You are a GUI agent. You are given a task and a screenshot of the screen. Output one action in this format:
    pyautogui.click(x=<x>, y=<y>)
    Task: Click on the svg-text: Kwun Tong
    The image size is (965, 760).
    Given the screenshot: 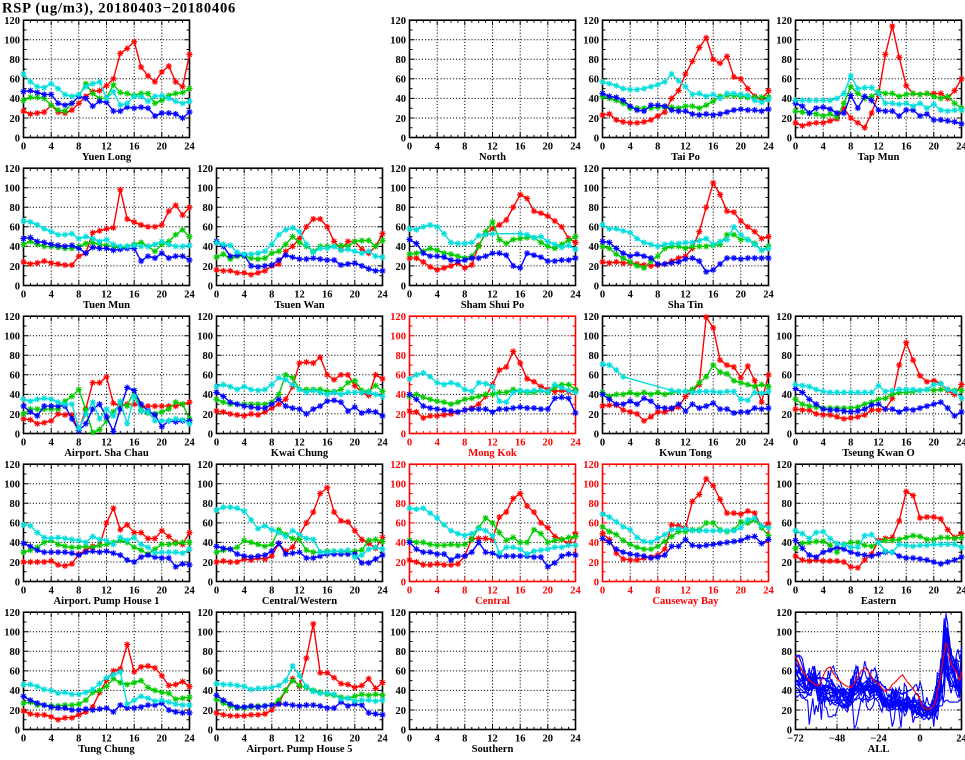 What is the action you would take?
    pyautogui.click(x=685, y=453)
    